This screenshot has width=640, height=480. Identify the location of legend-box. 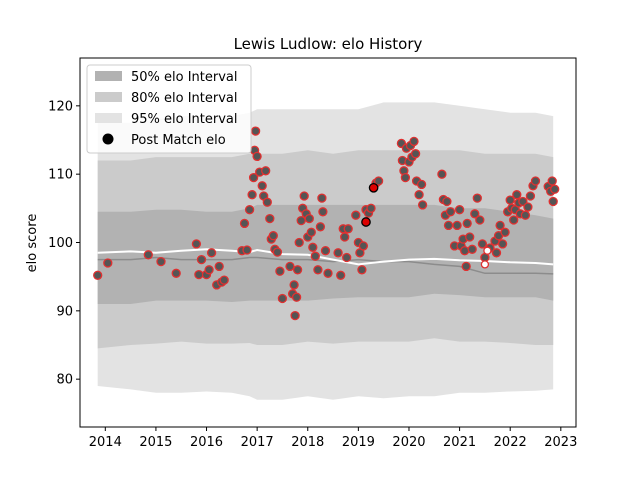
(169, 109).